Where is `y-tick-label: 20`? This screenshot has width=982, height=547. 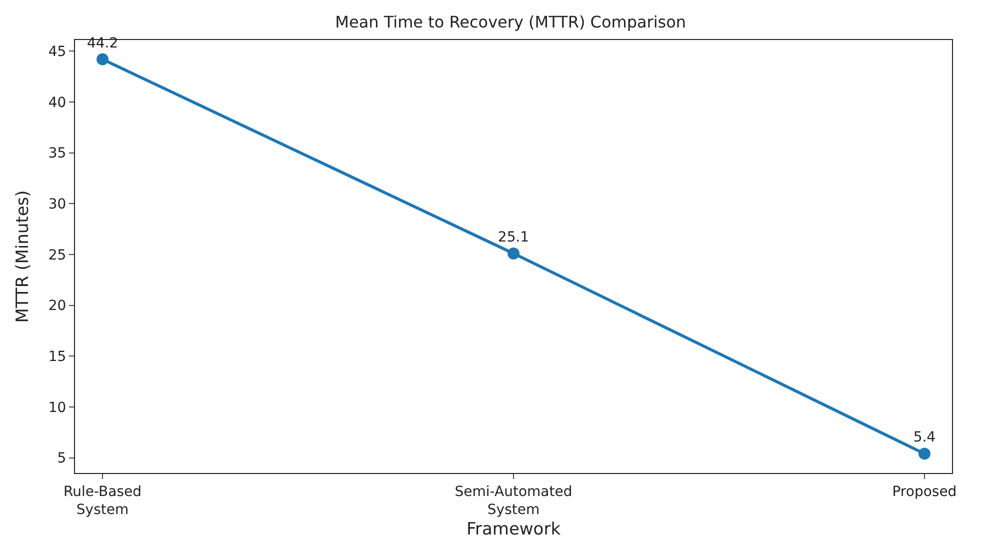 y-tick-label: 20 is located at coordinates (57, 306).